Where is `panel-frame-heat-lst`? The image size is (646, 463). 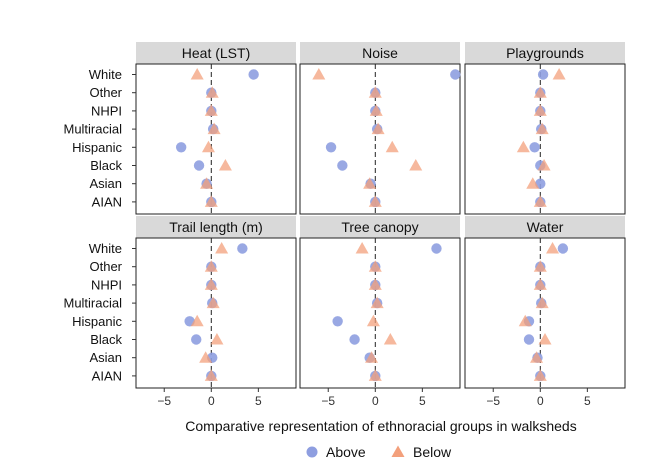
panel-frame-heat-lst is located at coordinates (216, 139).